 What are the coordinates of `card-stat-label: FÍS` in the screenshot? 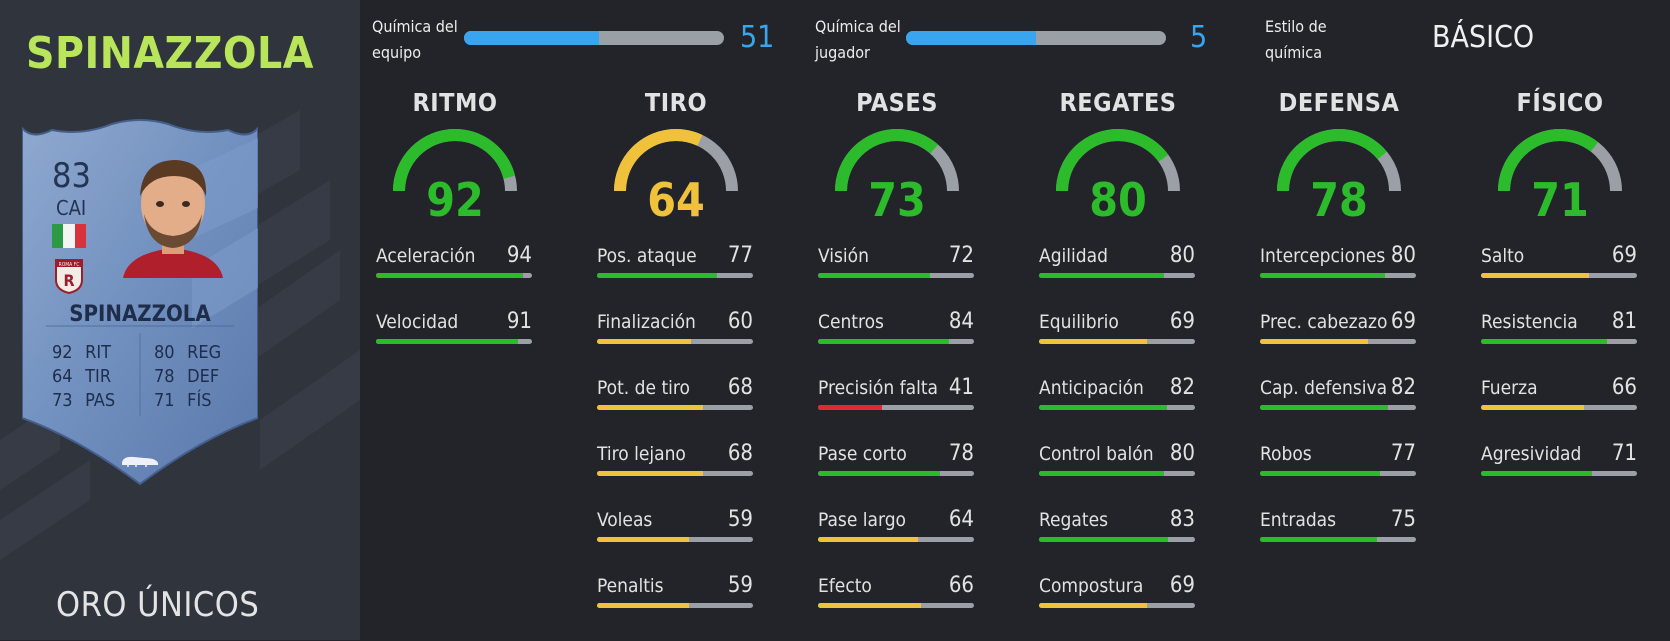 It's located at (199, 400).